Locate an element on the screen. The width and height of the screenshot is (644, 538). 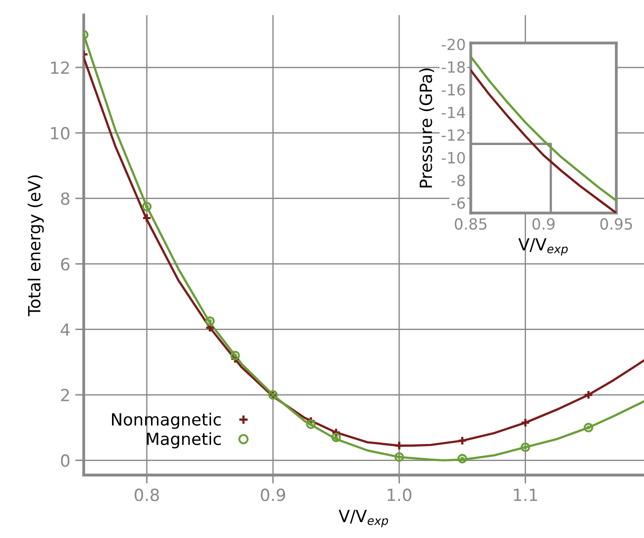
y-tick-label: 2 is located at coordinates (65, 395).